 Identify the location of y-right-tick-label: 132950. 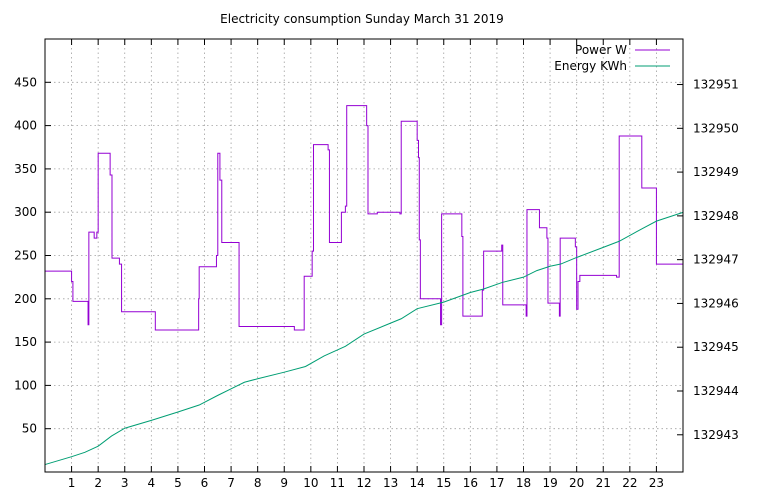
(716, 128).